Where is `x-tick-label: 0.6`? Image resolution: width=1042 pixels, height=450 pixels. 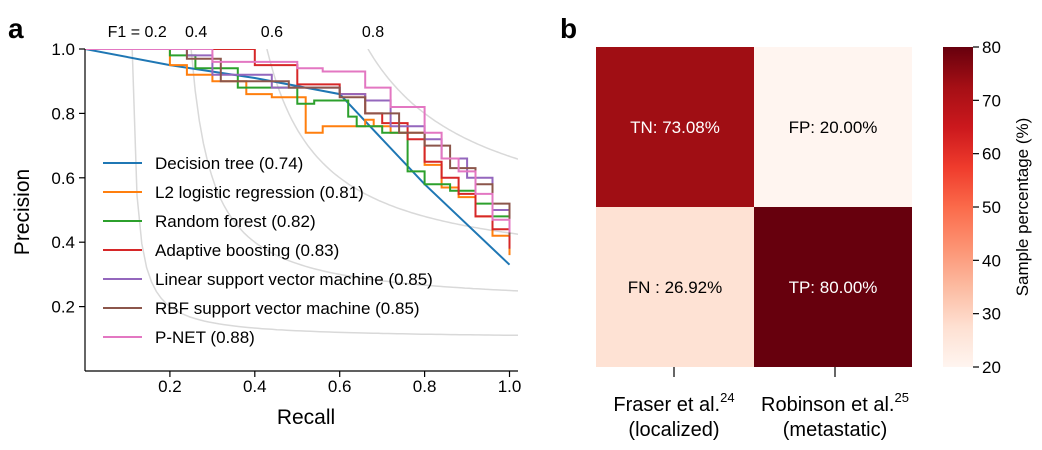
x-tick-label: 0.6 is located at coordinates (340, 386).